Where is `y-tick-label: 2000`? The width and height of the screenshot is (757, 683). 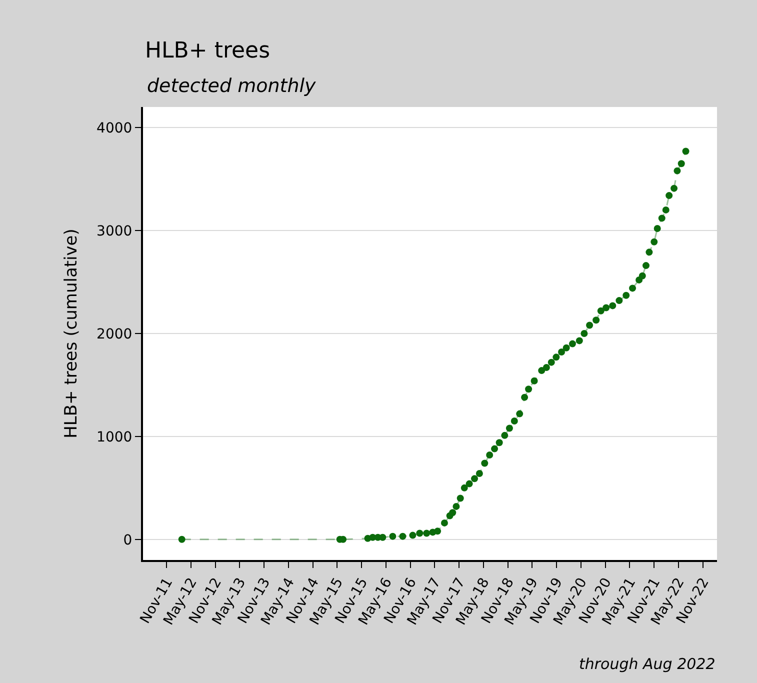
y-tick-label: 2000 is located at coordinates (114, 334).